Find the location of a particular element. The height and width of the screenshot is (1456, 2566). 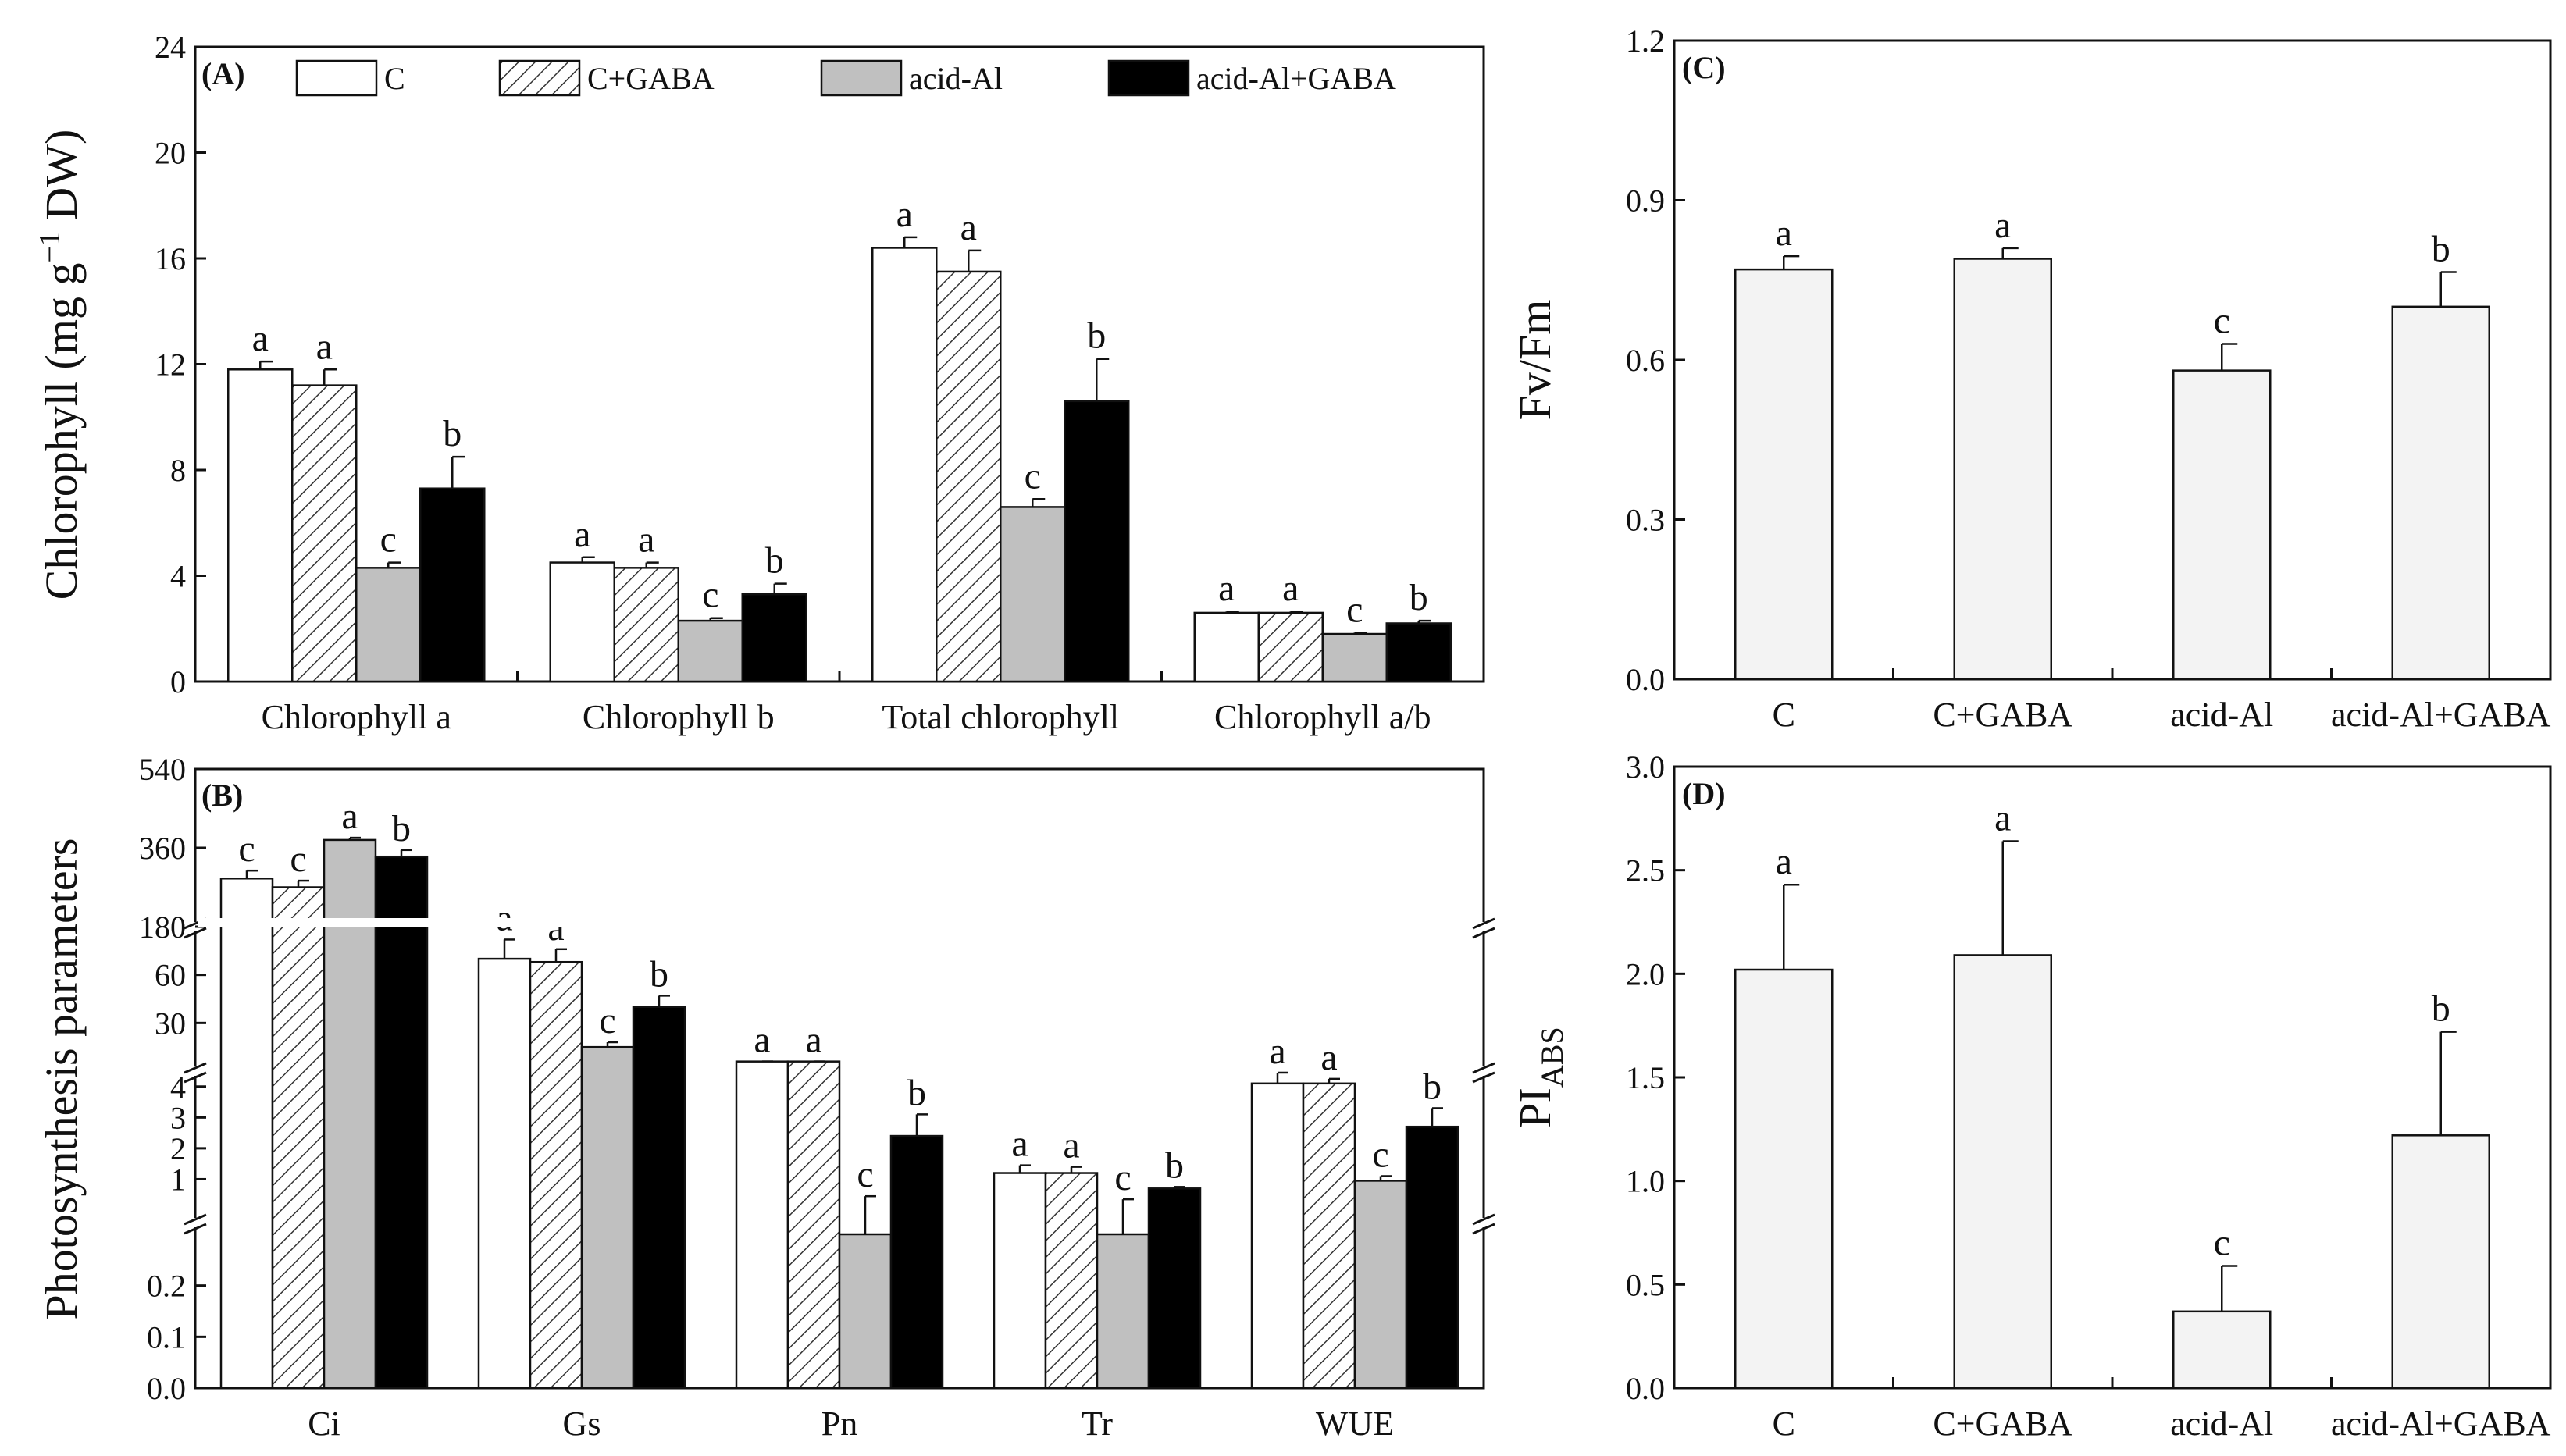

y-tick-label: 60 is located at coordinates (170, 975).